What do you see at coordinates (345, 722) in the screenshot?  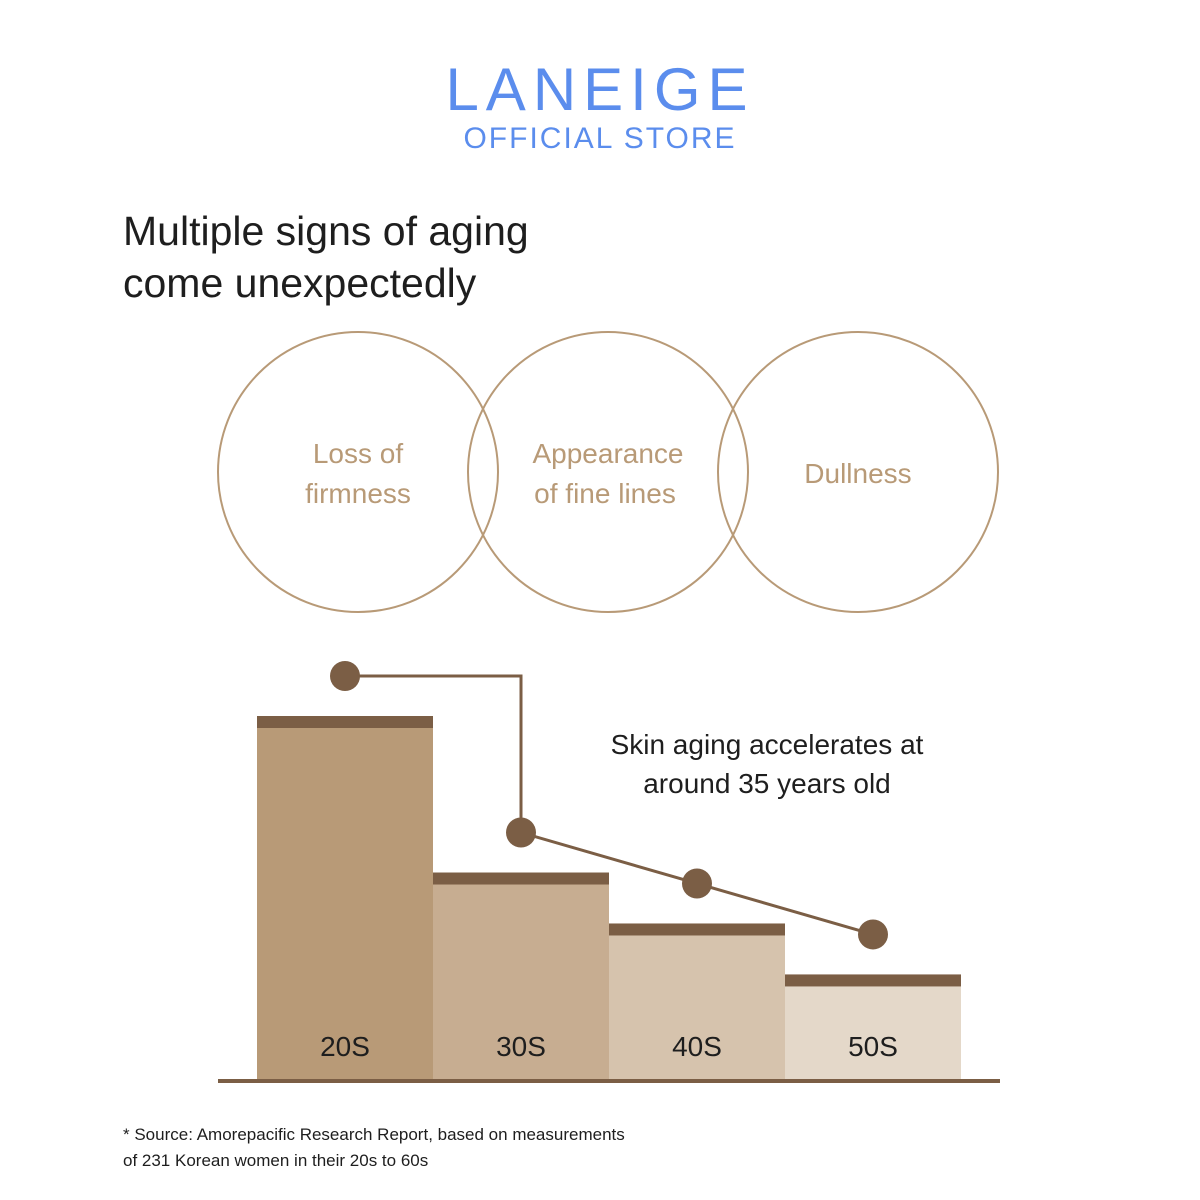 I see `bar-cap-20s` at bounding box center [345, 722].